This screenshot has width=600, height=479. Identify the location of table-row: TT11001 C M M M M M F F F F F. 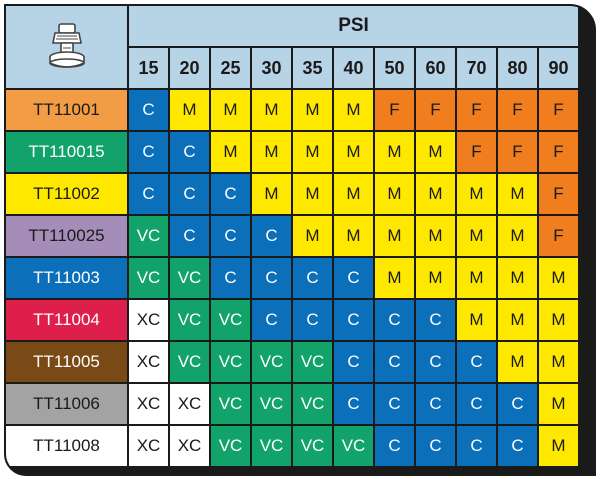
(292, 110).